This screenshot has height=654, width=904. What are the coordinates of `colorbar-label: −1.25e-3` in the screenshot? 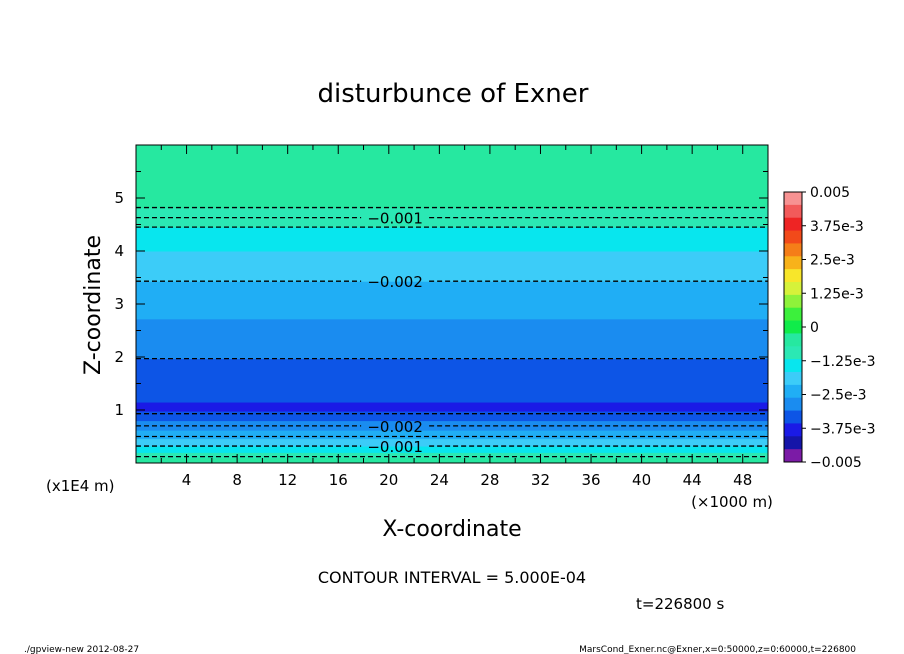 It's located at (842, 362).